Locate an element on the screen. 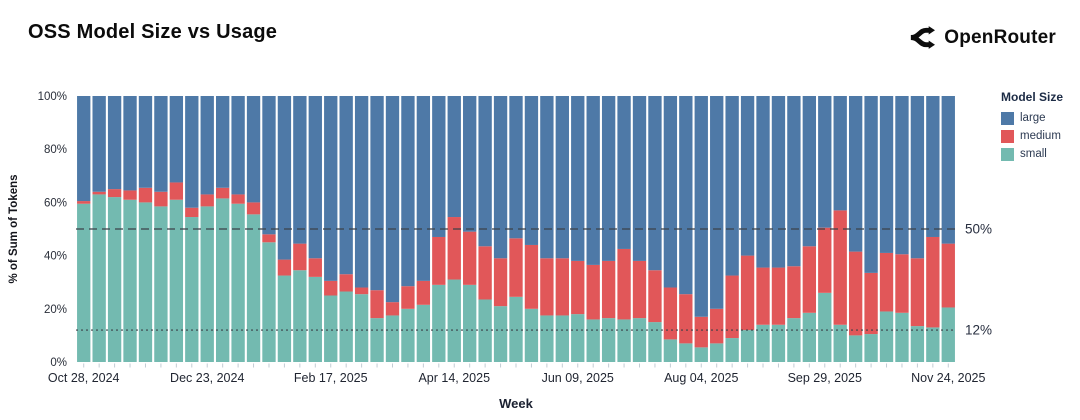 The image size is (1080, 420). legend-item-medium: medium is located at coordinates (1039, 136).